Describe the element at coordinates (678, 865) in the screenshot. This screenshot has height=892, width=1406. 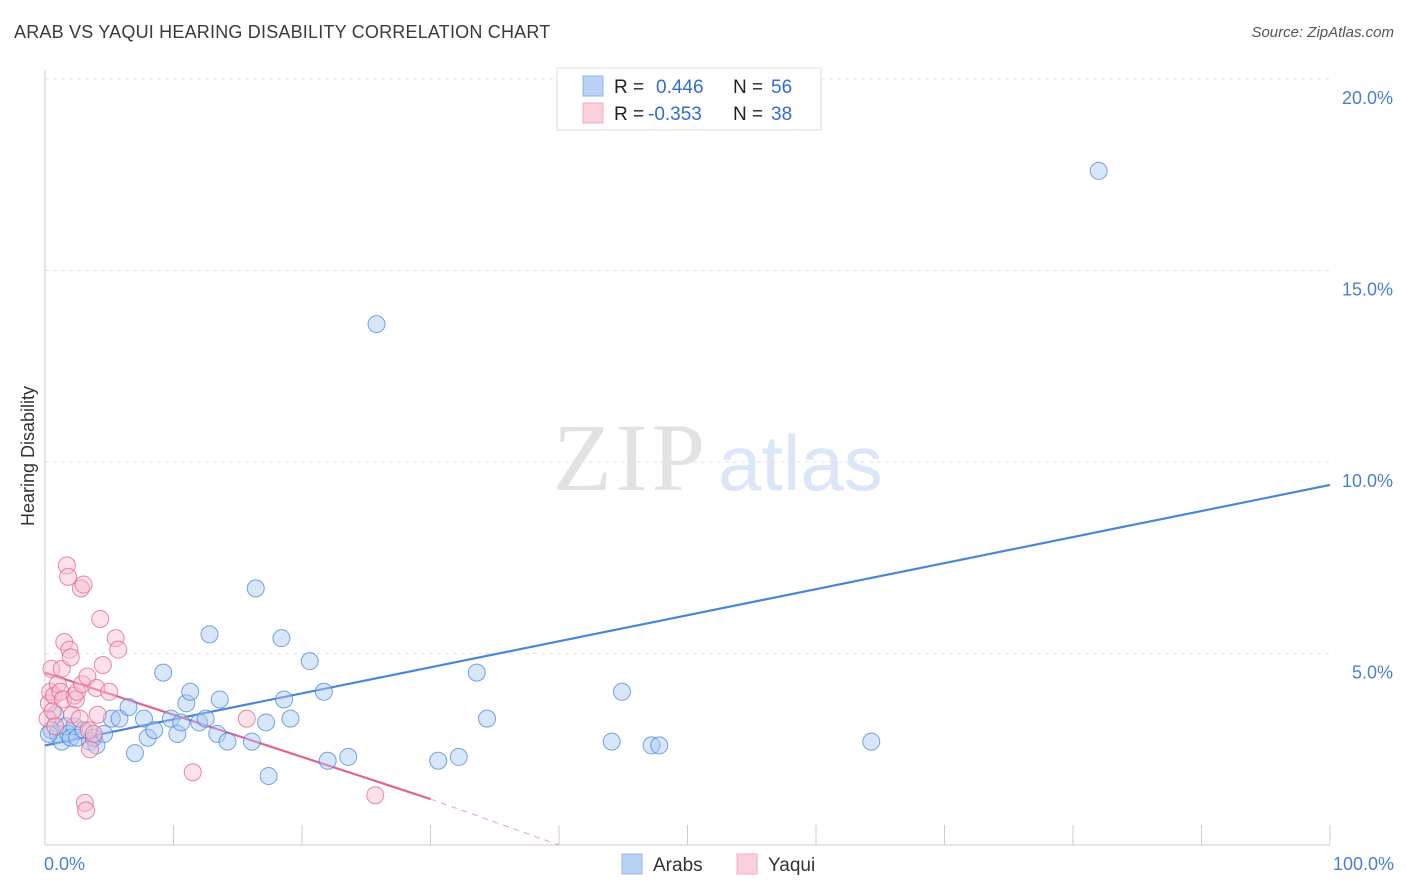
I see `bottom-legend-label-arabs: Arabs` at that location.